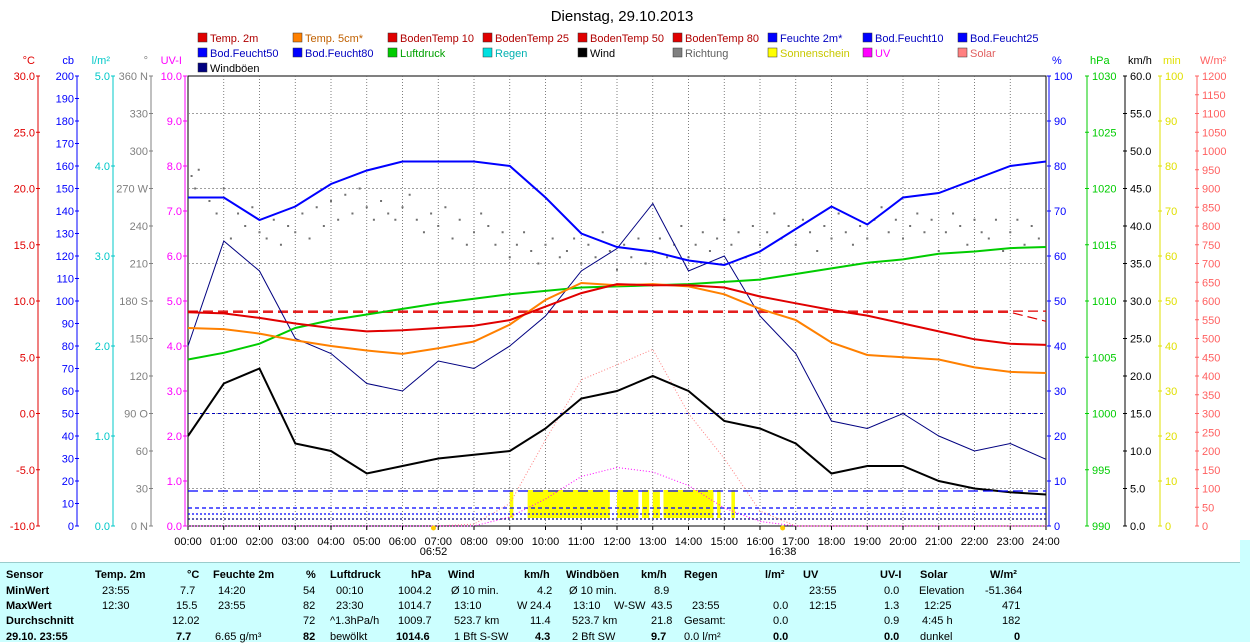  Describe the element at coordinates (1060, 392) in the screenshot. I see `right-axis-tick-label: 30` at that location.